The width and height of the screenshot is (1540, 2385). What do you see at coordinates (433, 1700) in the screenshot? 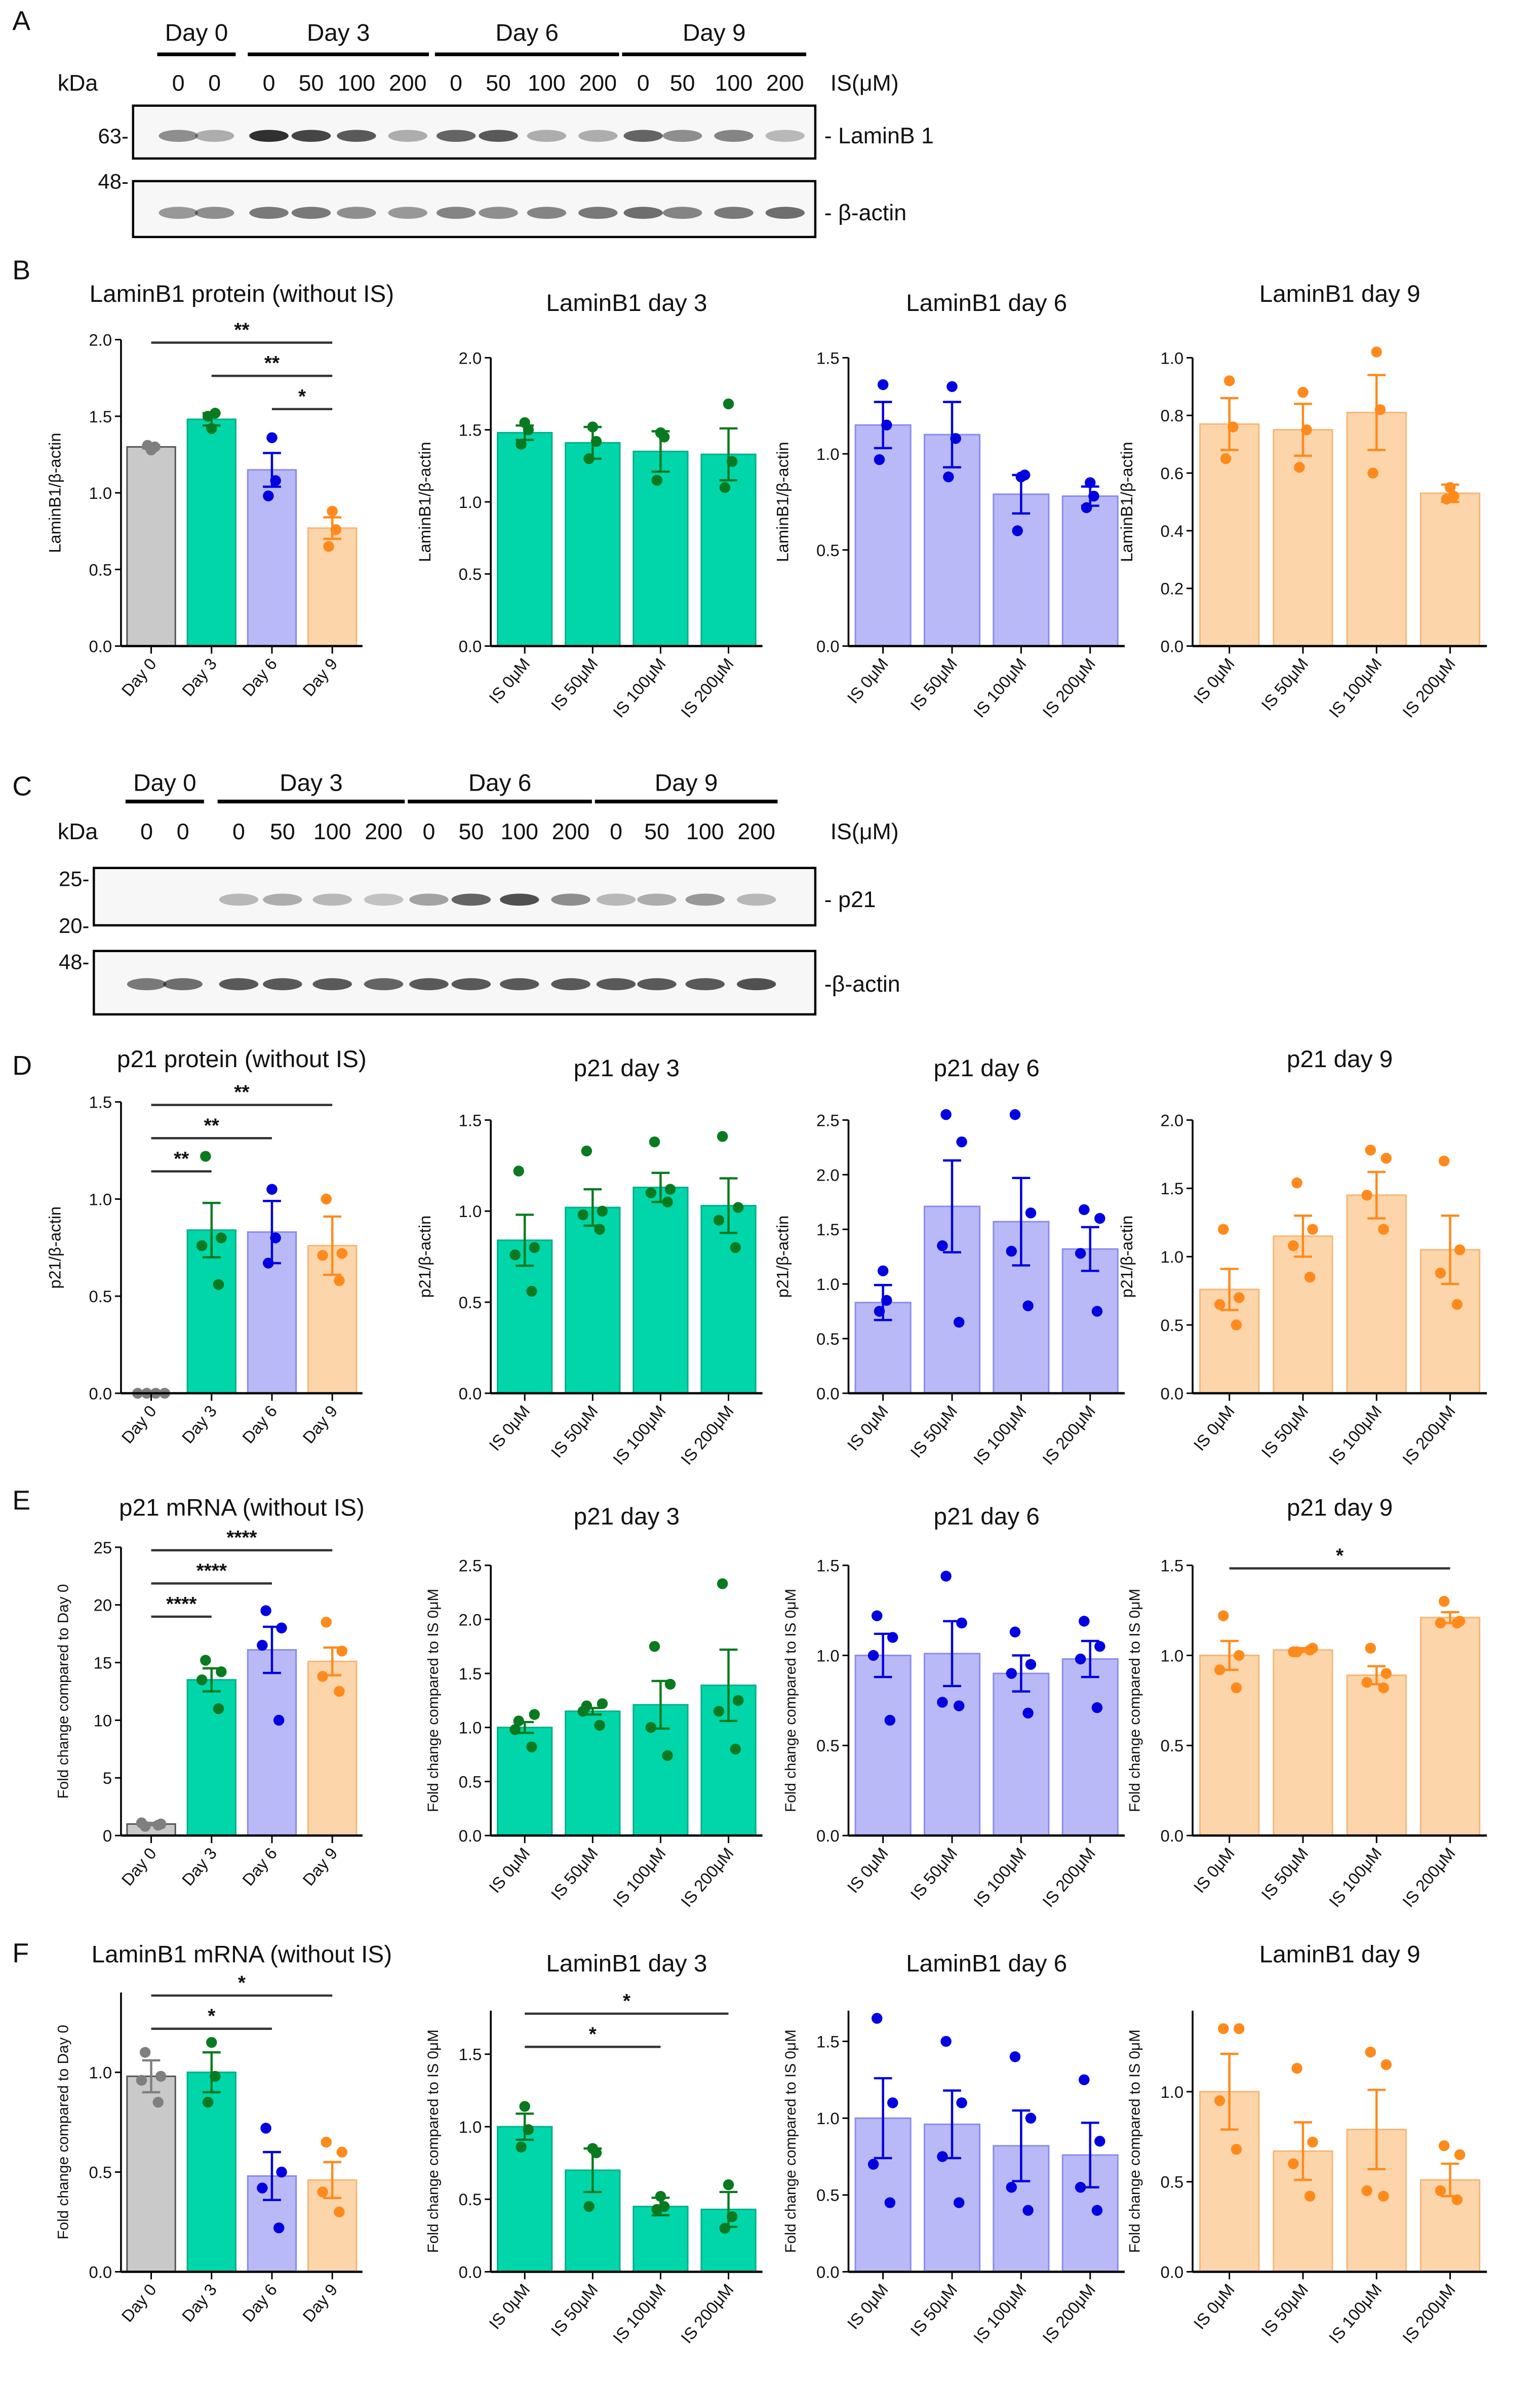
I see `y-axis-label: Fold change compared to IS 0μM` at bounding box center [433, 1700].